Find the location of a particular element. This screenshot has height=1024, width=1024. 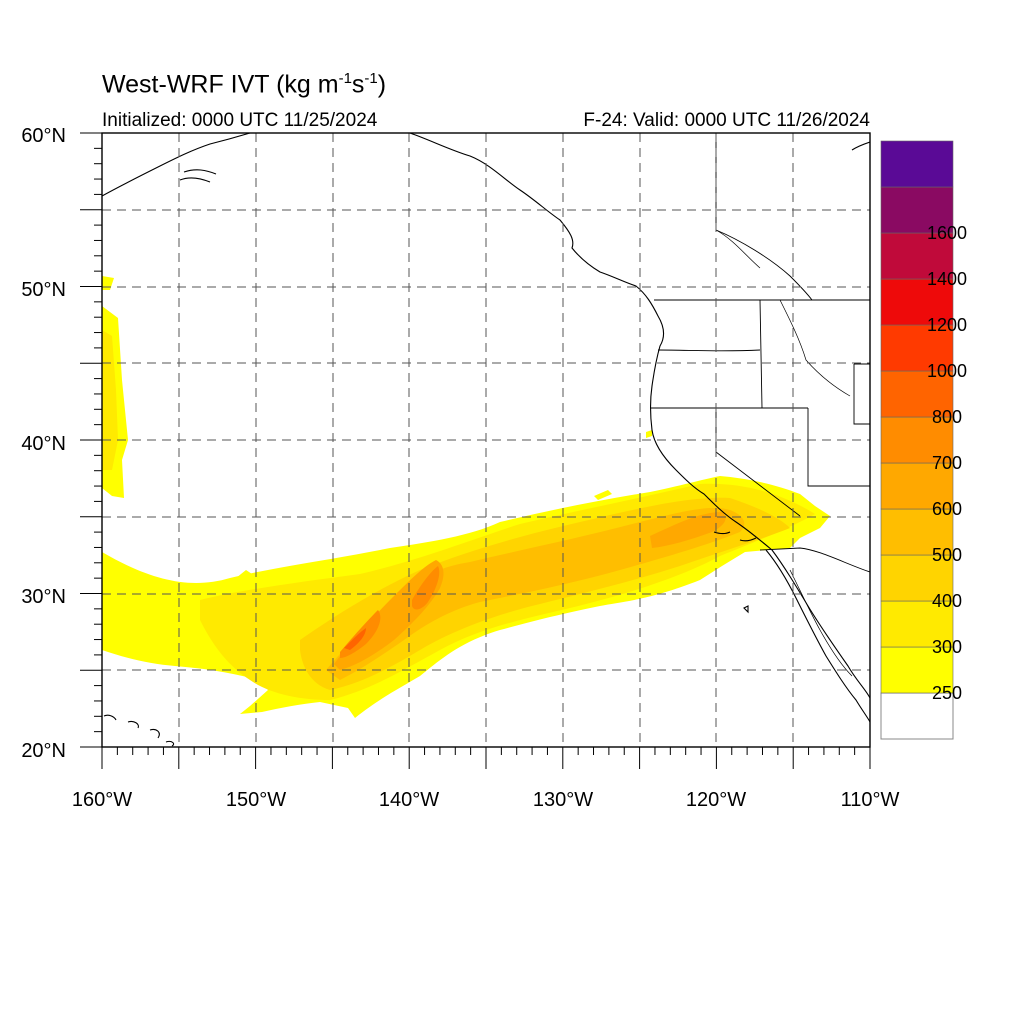

lat-label-40n: 40°N is located at coordinates (43, 444).